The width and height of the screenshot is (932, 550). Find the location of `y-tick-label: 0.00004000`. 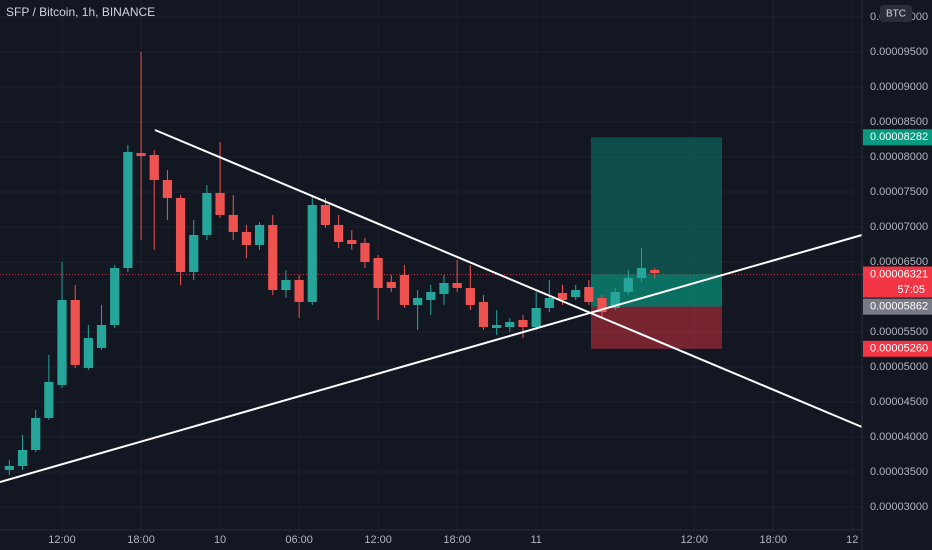

y-tick-label: 0.00004000 is located at coordinates (899, 437).